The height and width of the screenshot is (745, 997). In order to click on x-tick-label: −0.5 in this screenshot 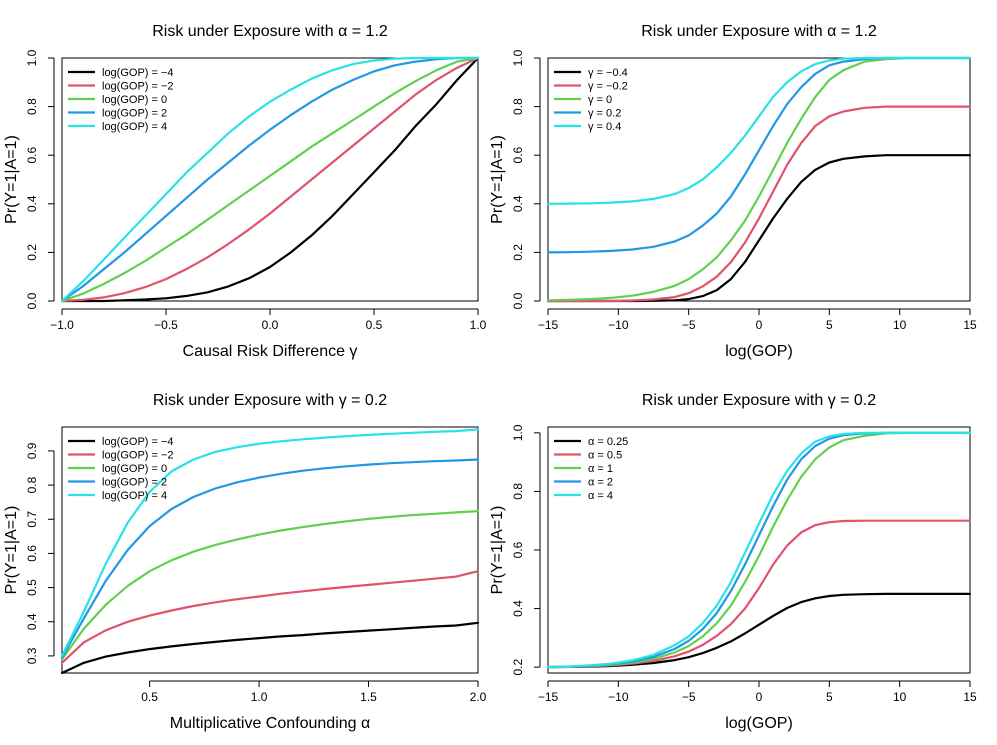, I will do `click(166, 325)`.